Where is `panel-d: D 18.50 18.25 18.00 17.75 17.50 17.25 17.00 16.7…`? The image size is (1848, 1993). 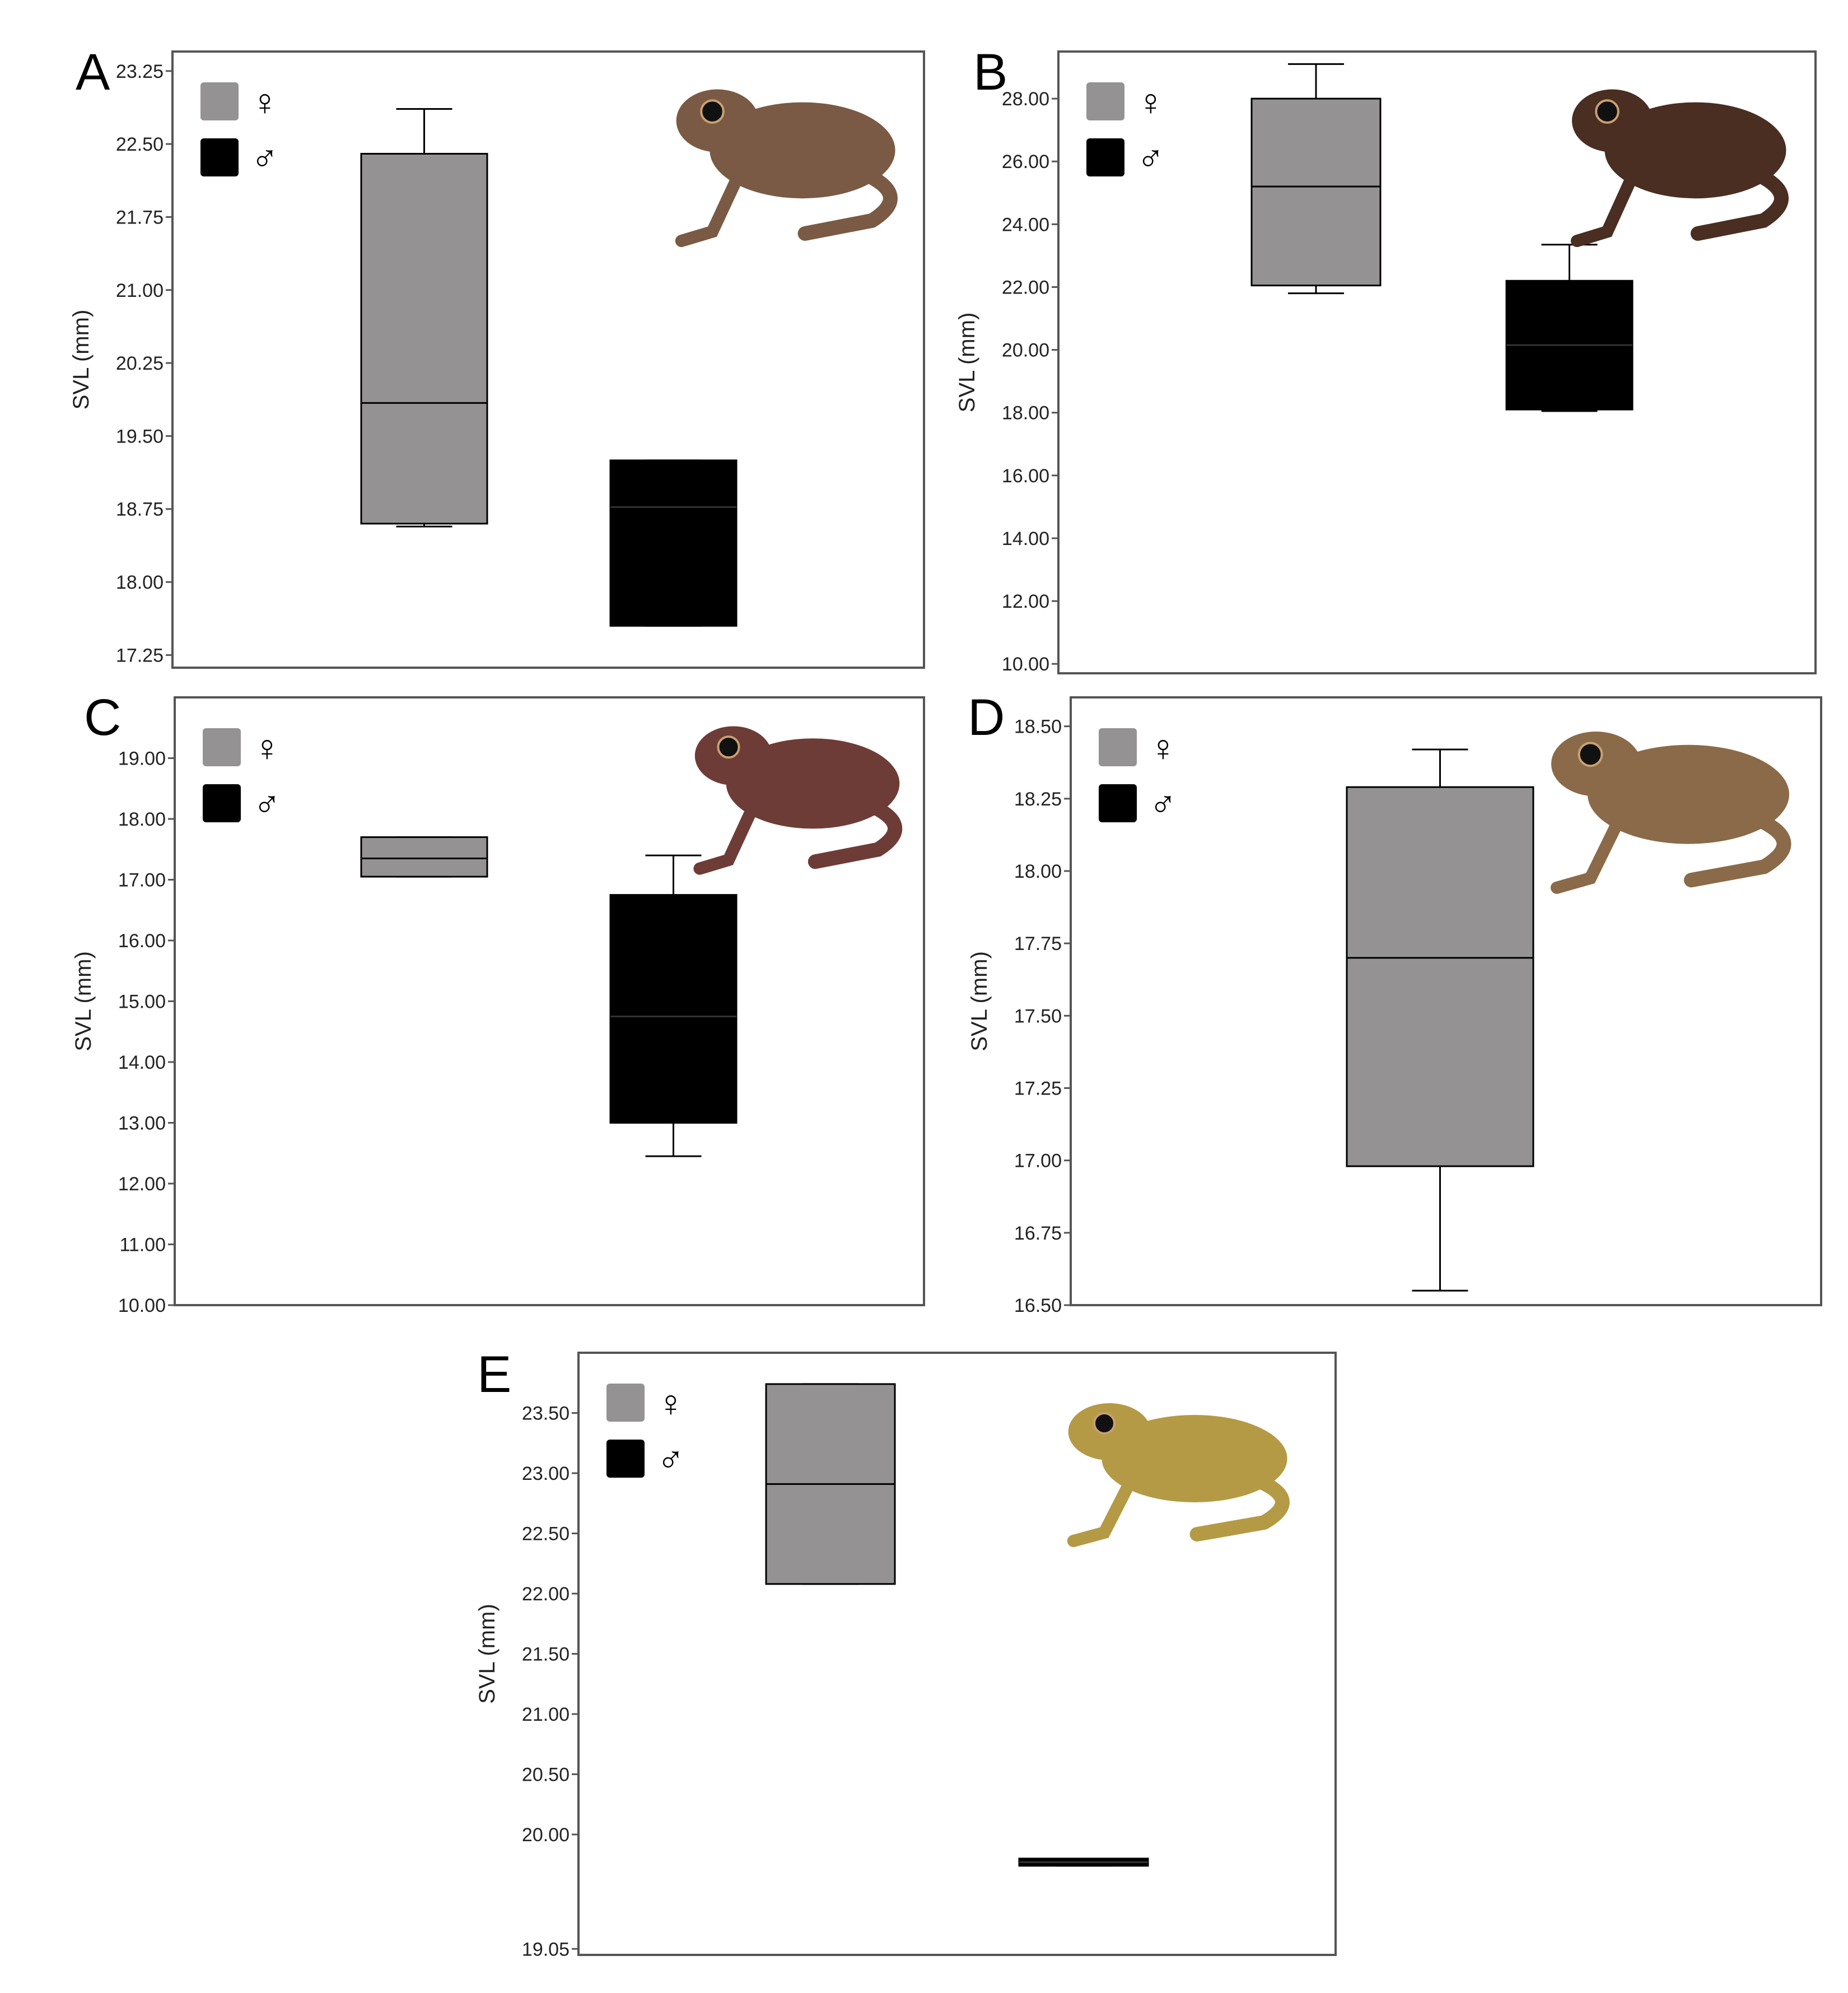 panel-d: D 18.50 18.25 18.00 17.75 17.50 17.25 17.00 16.7… is located at coordinates (1395, 1003).